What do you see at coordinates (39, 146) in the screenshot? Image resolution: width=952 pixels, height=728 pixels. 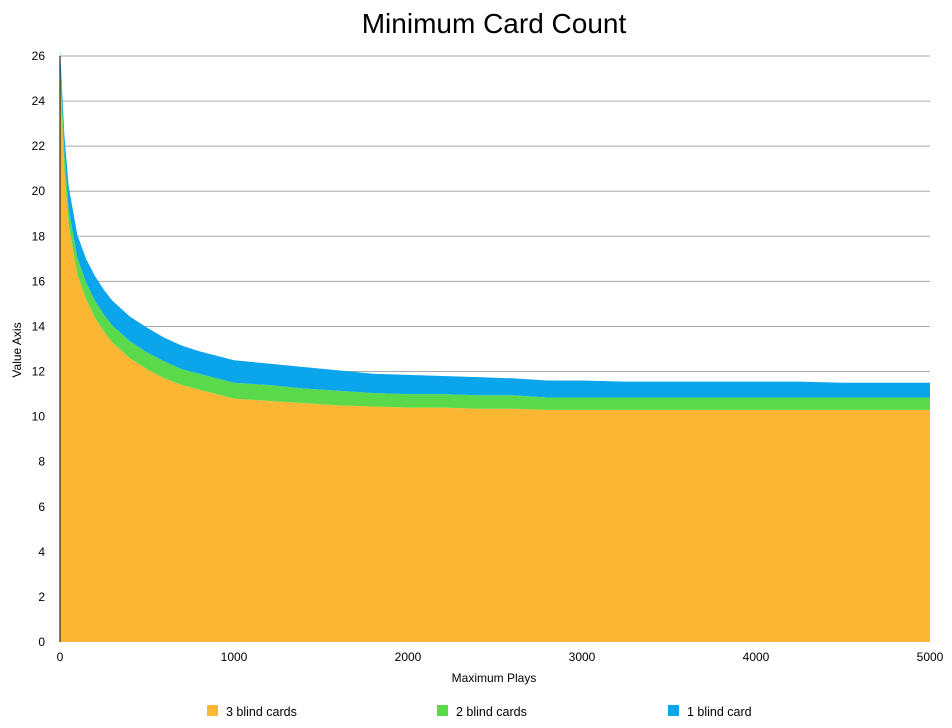 I see `y-tick-label: 22` at bounding box center [39, 146].